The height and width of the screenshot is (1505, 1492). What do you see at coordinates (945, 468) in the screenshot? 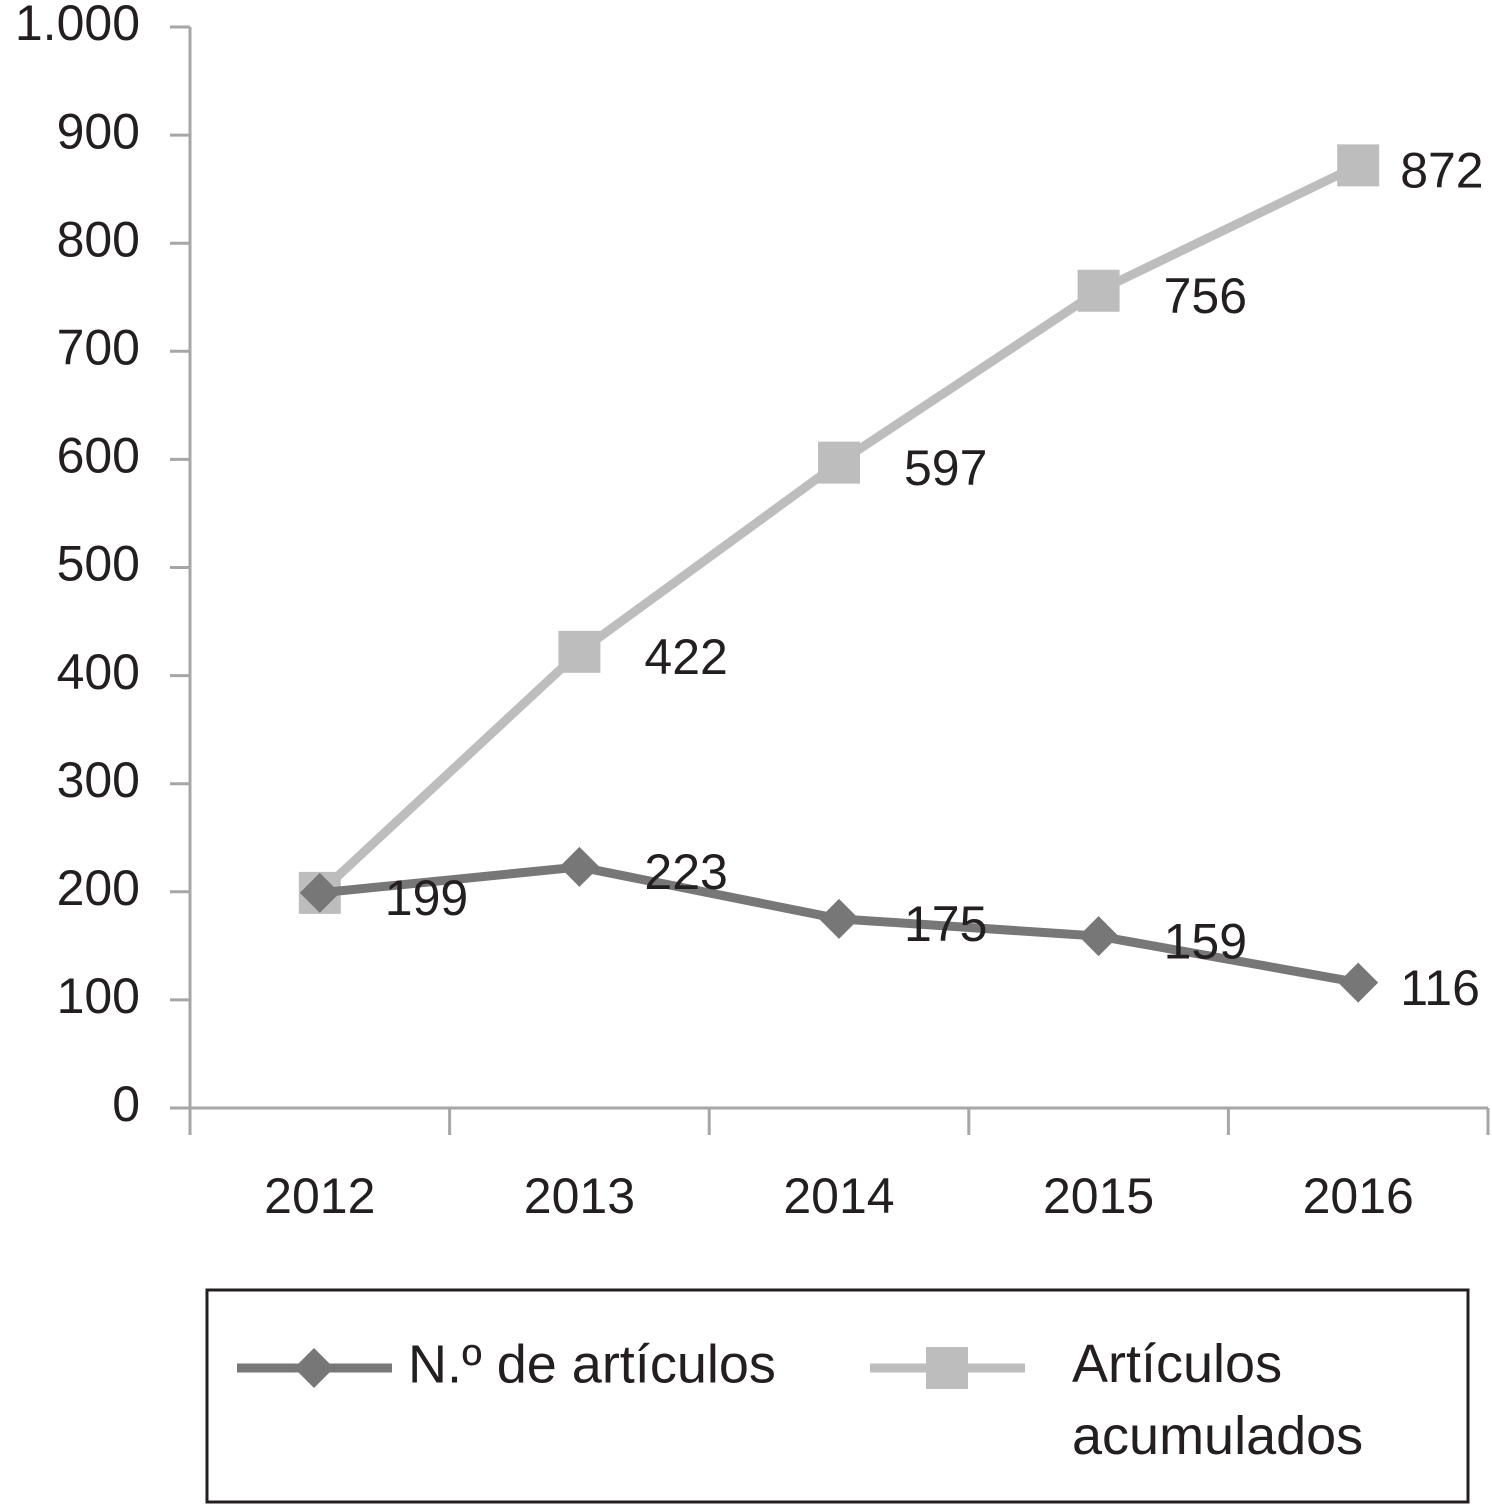
I see `data-label: 597` at bounding box center [945, 468].